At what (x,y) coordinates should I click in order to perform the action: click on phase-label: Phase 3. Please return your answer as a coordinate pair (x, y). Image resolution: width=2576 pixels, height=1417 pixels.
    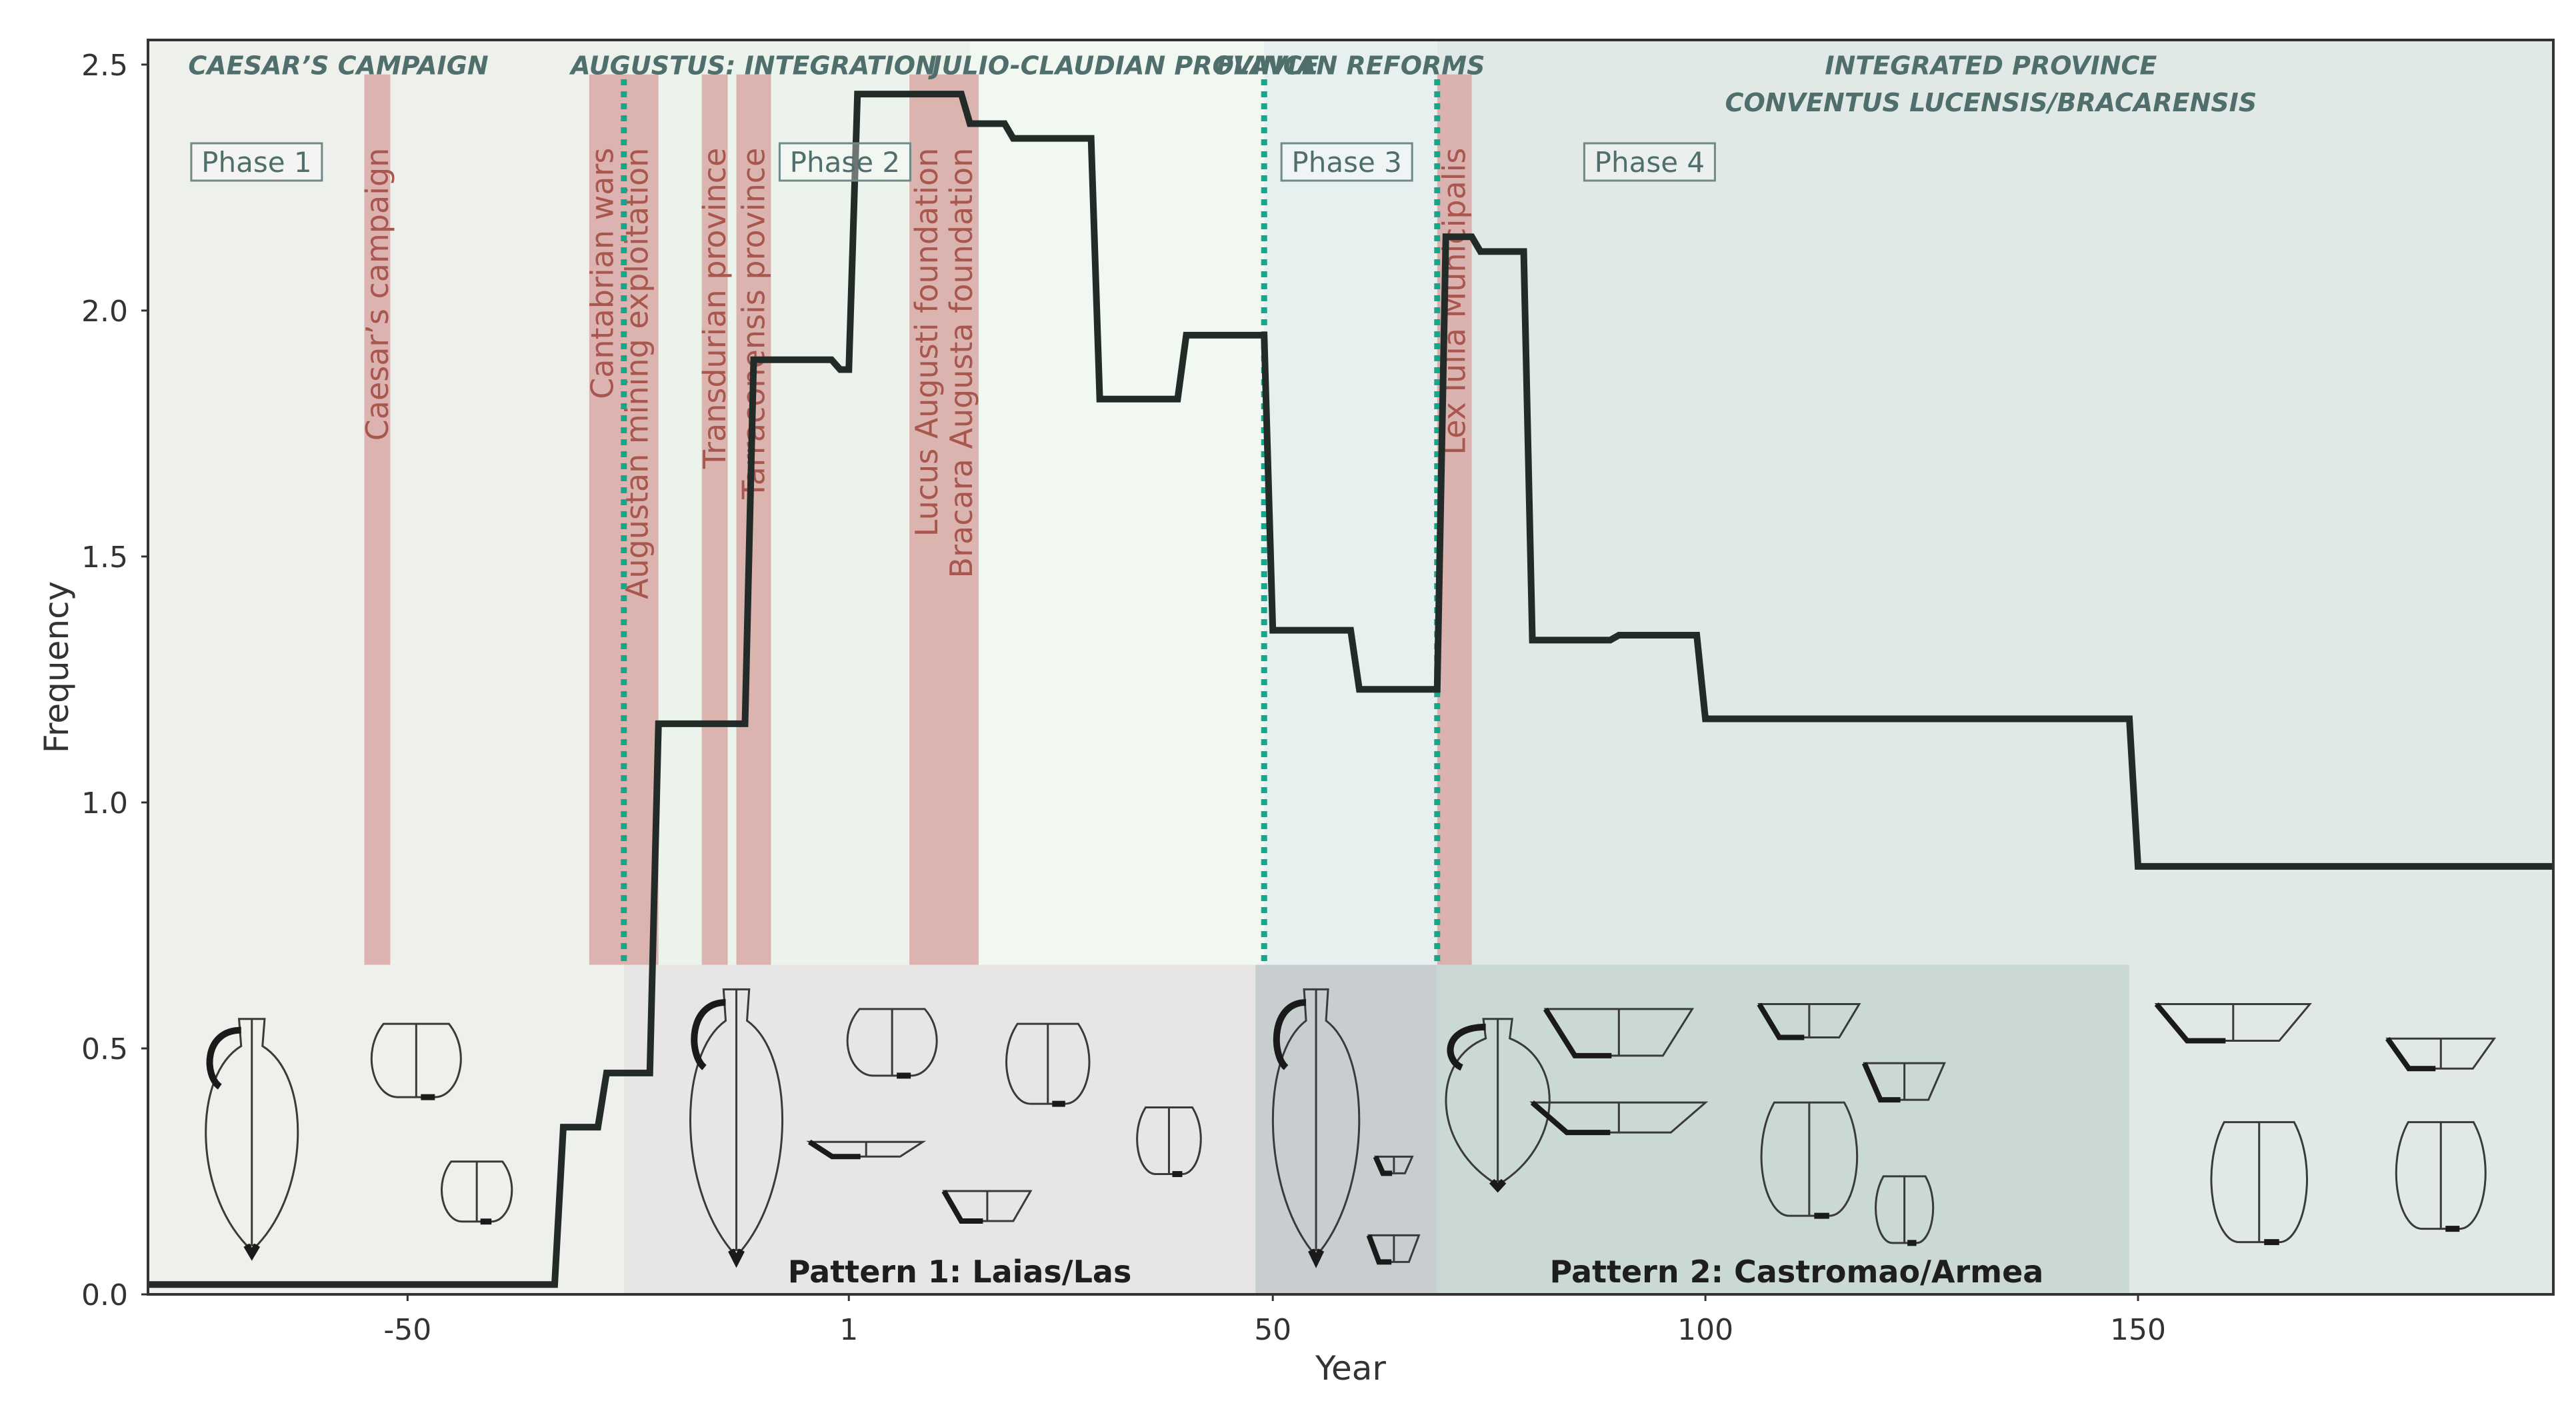
    Looking at the image, I should click on (1346, 162).